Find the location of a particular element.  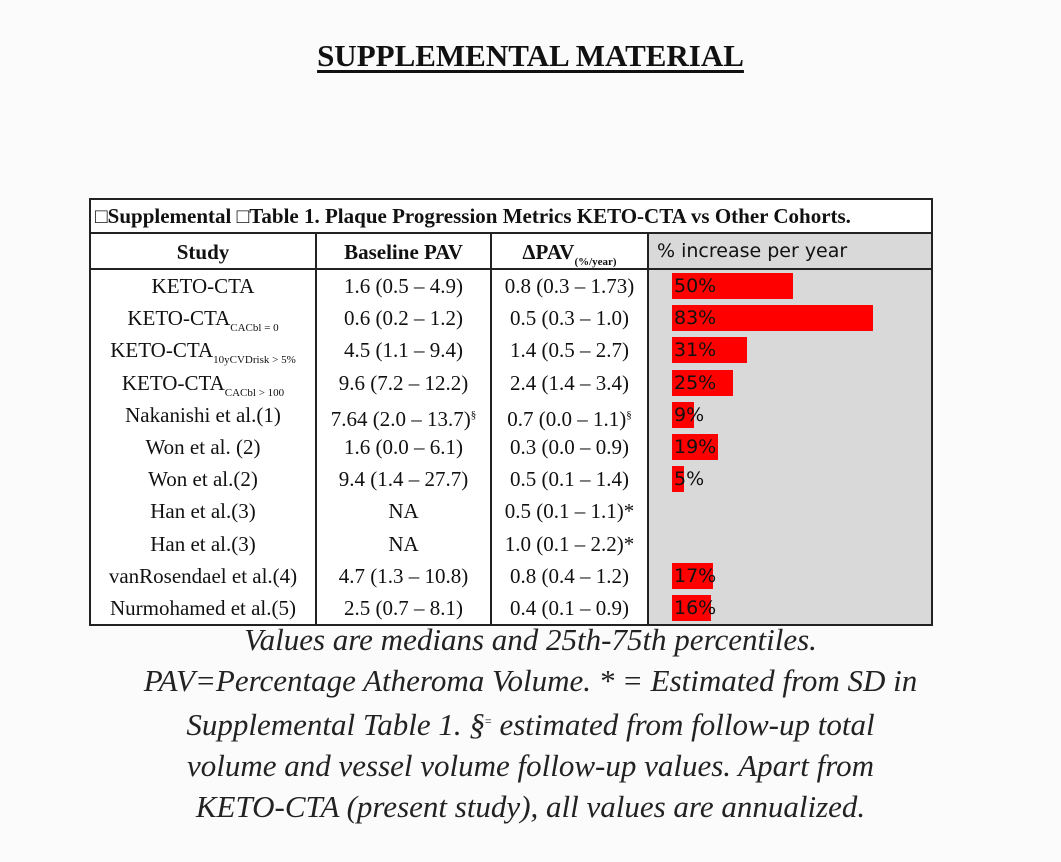

footnote-text: Supplemental Table 1. § is located at coordinates (335, 725).